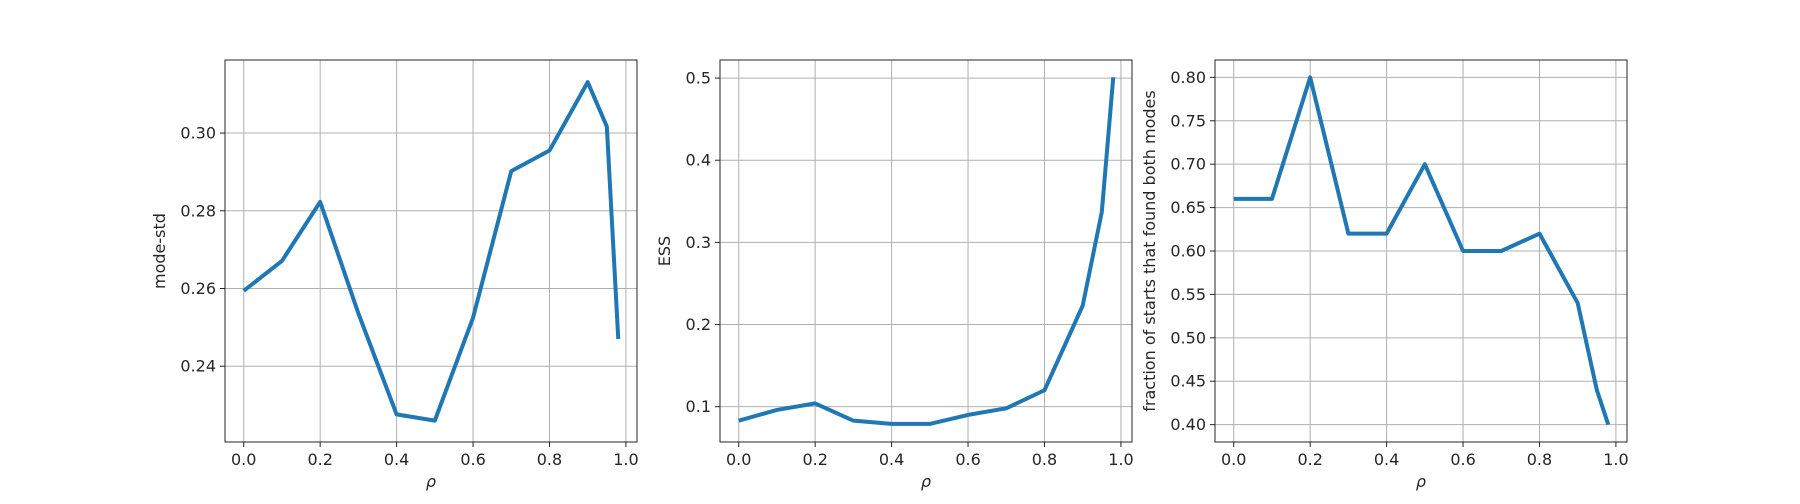  Describe the element at coordinates (1188, 120) in the screenshot. I see `y-tick-label: 0.75` at that location.